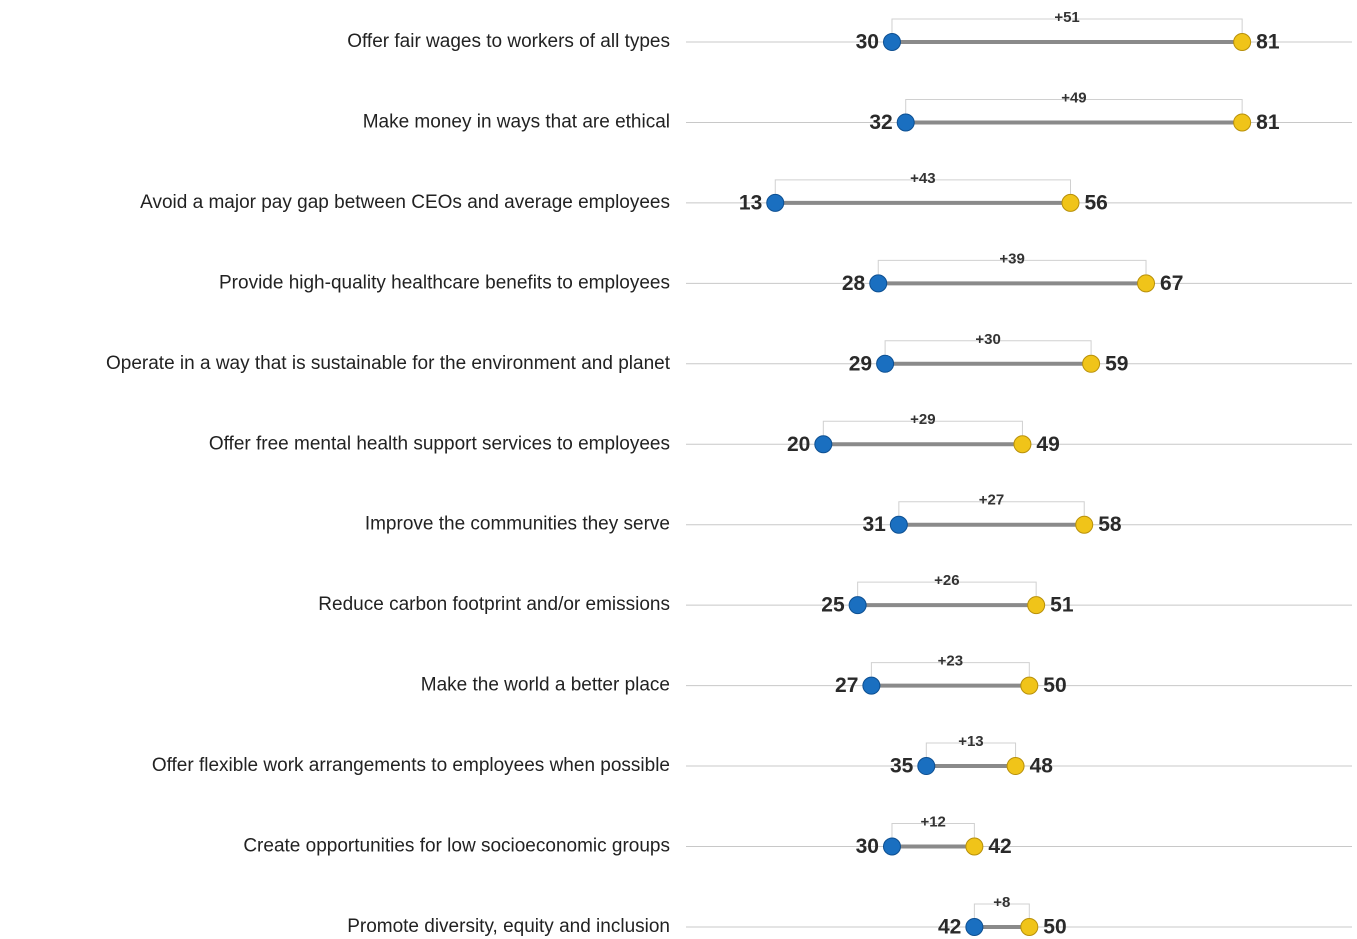  What do you see at coordinates (854, 283) in the screenshot?
I see `value-label: 28` at bounding box center [854, 283].